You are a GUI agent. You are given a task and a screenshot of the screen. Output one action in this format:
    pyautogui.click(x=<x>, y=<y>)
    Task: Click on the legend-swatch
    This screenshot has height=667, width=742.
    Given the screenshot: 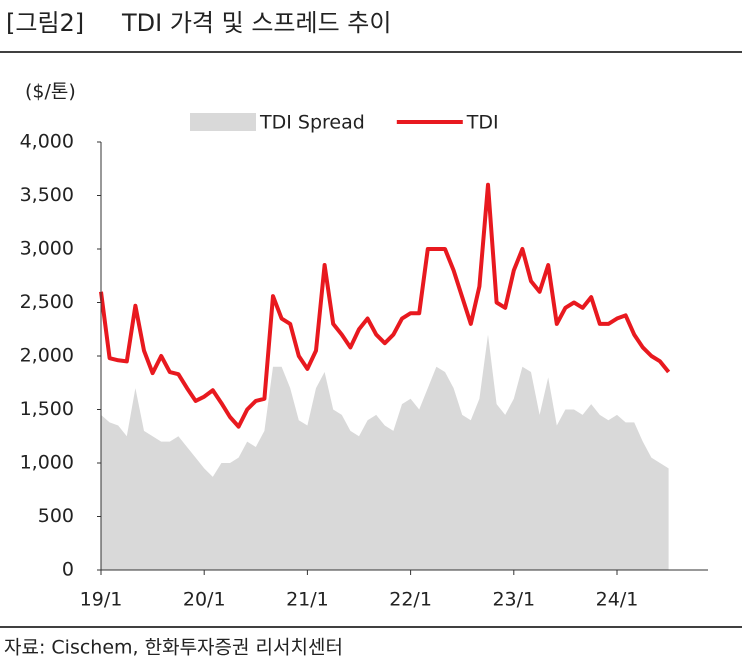 What is the action you would take?
    pyautogui.click(x=223, y=122)
    